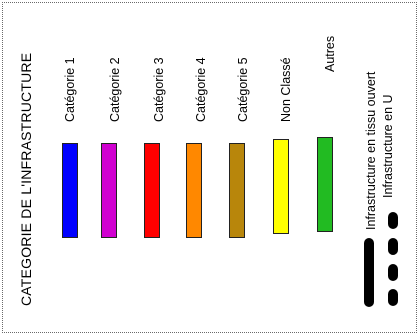 This screenshot has height=335, width=419. Describe the element at coordinates (159, 89) in the screenshot. I see `category-label-3: Catégorie 3` at that location.